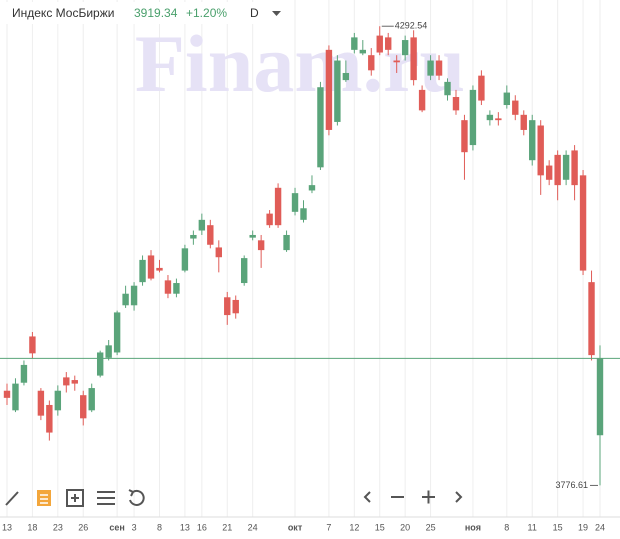  What do you see at coordinates (367, 497) in the screenshot?
I see `scroll-left` at bounding box center [367, 497].